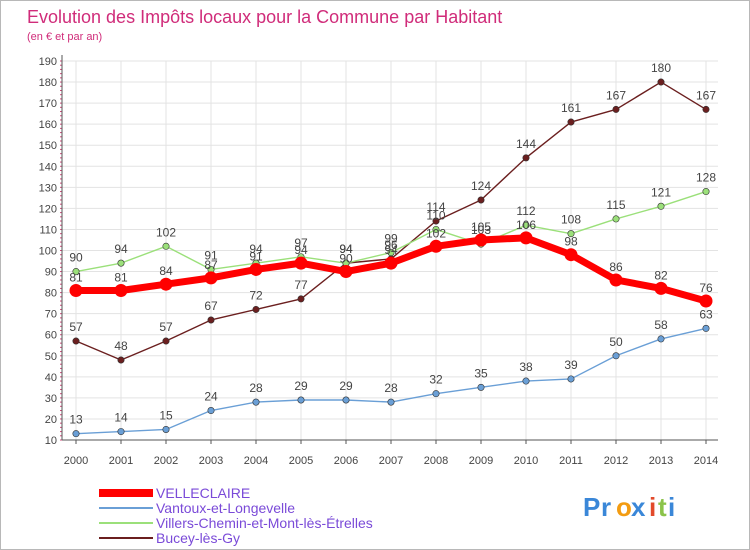  I want to click on data-label: 84, so click(166, 271).